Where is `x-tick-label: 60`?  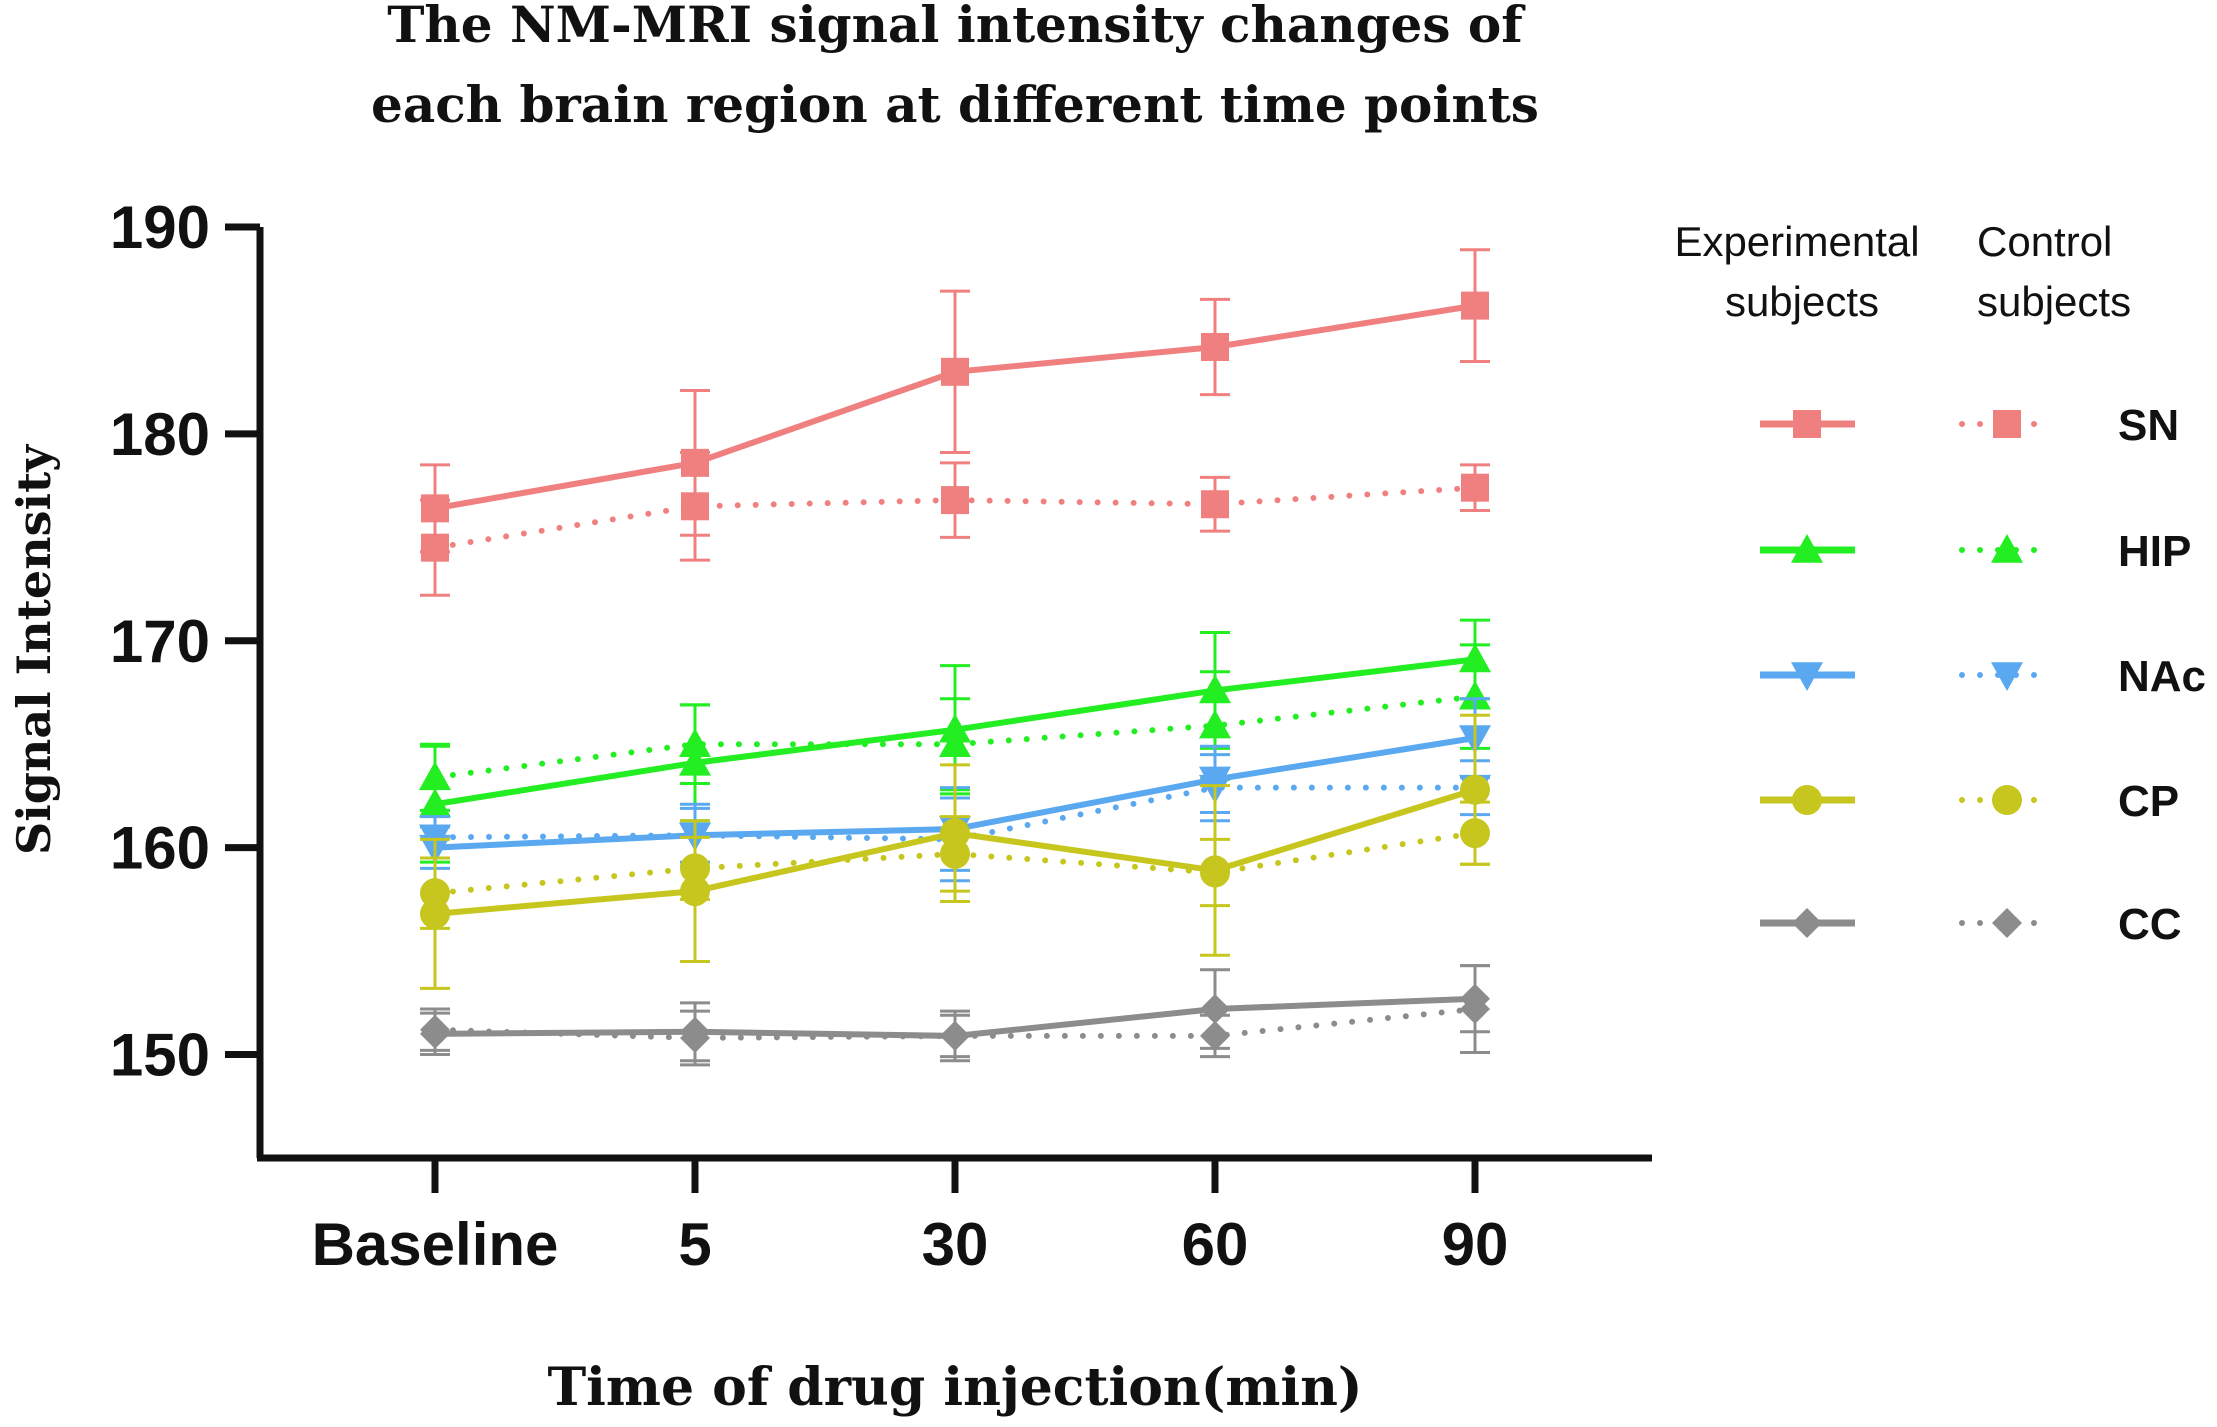 x-tick-label: 60 is located at coordinates (1215, 1244).